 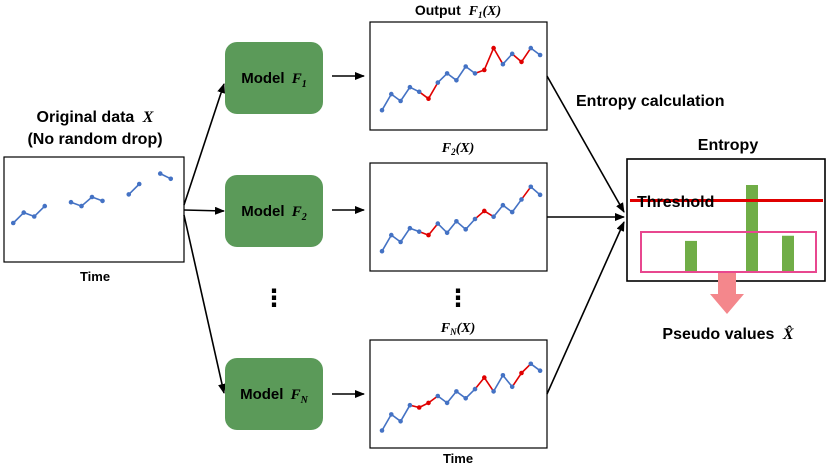 I want to click on input-plot-frame, so click(x=94, y=209).